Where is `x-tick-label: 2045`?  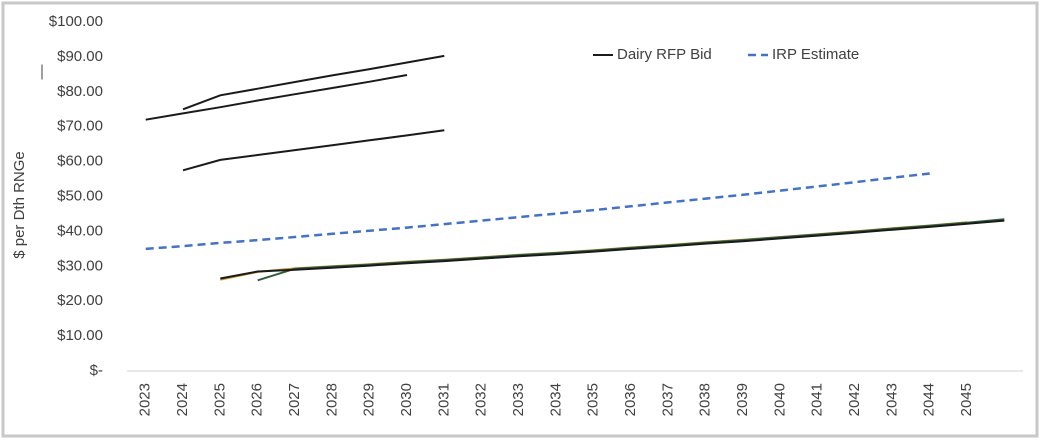
x-tick-label: 2045 is located at coordinates (966, 399).